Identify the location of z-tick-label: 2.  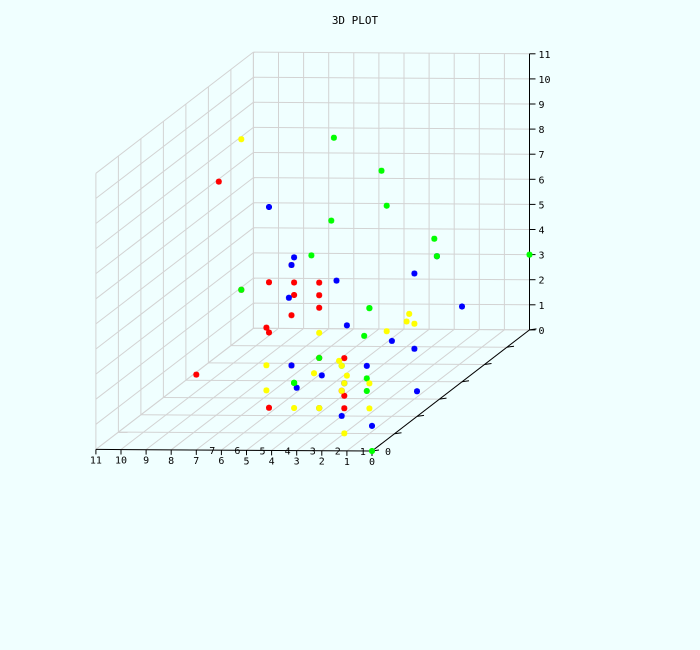
(542, 281).